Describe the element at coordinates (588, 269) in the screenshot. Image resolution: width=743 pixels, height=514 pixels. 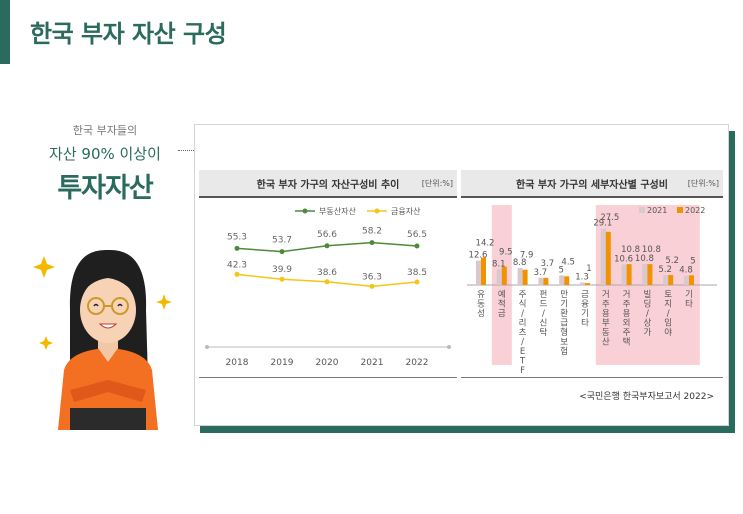
I see `data-label-2022: 1` at that location.